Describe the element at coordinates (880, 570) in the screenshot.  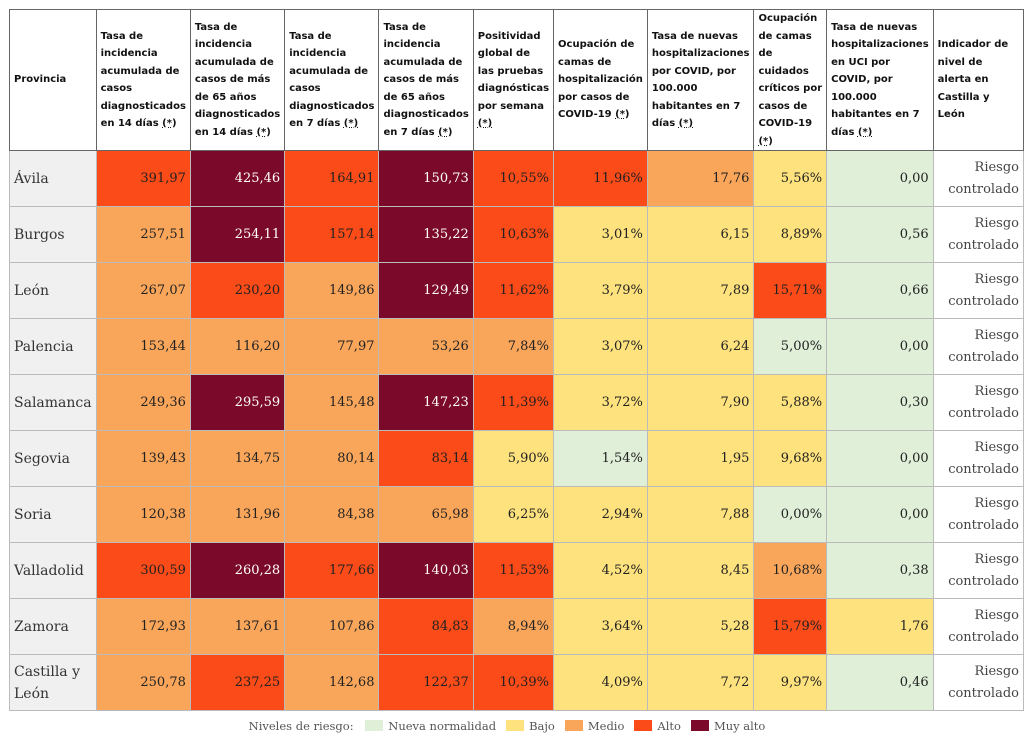
I see `indicator-cell: 0,38` at that location.